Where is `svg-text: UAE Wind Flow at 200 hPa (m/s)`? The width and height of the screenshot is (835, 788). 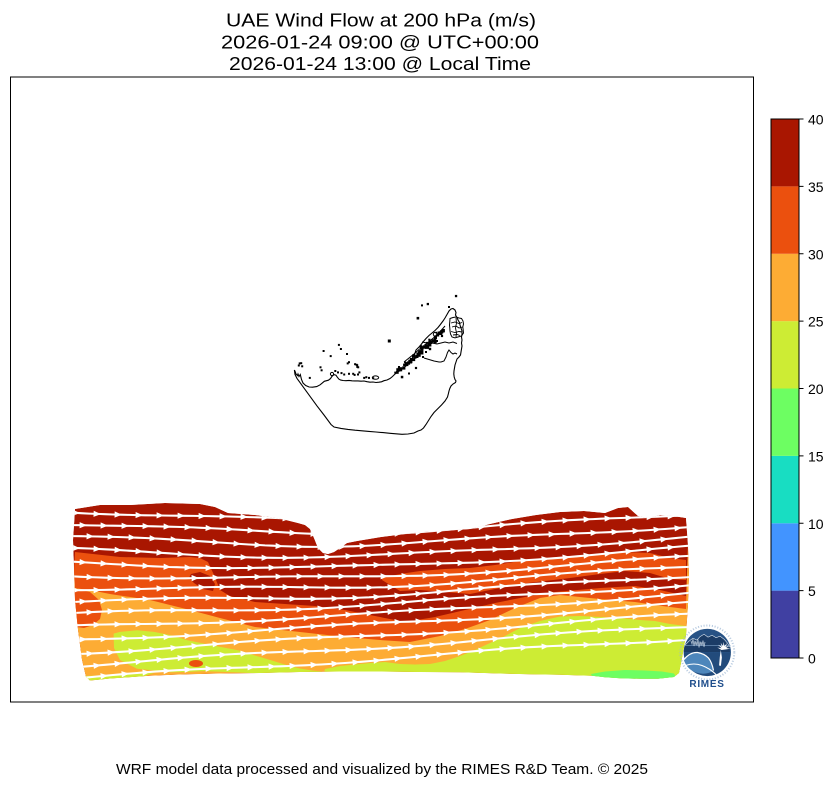
svg-text: UAE Wind Flow at 200 hPa (m/s) is located at coordinates (381, 20).